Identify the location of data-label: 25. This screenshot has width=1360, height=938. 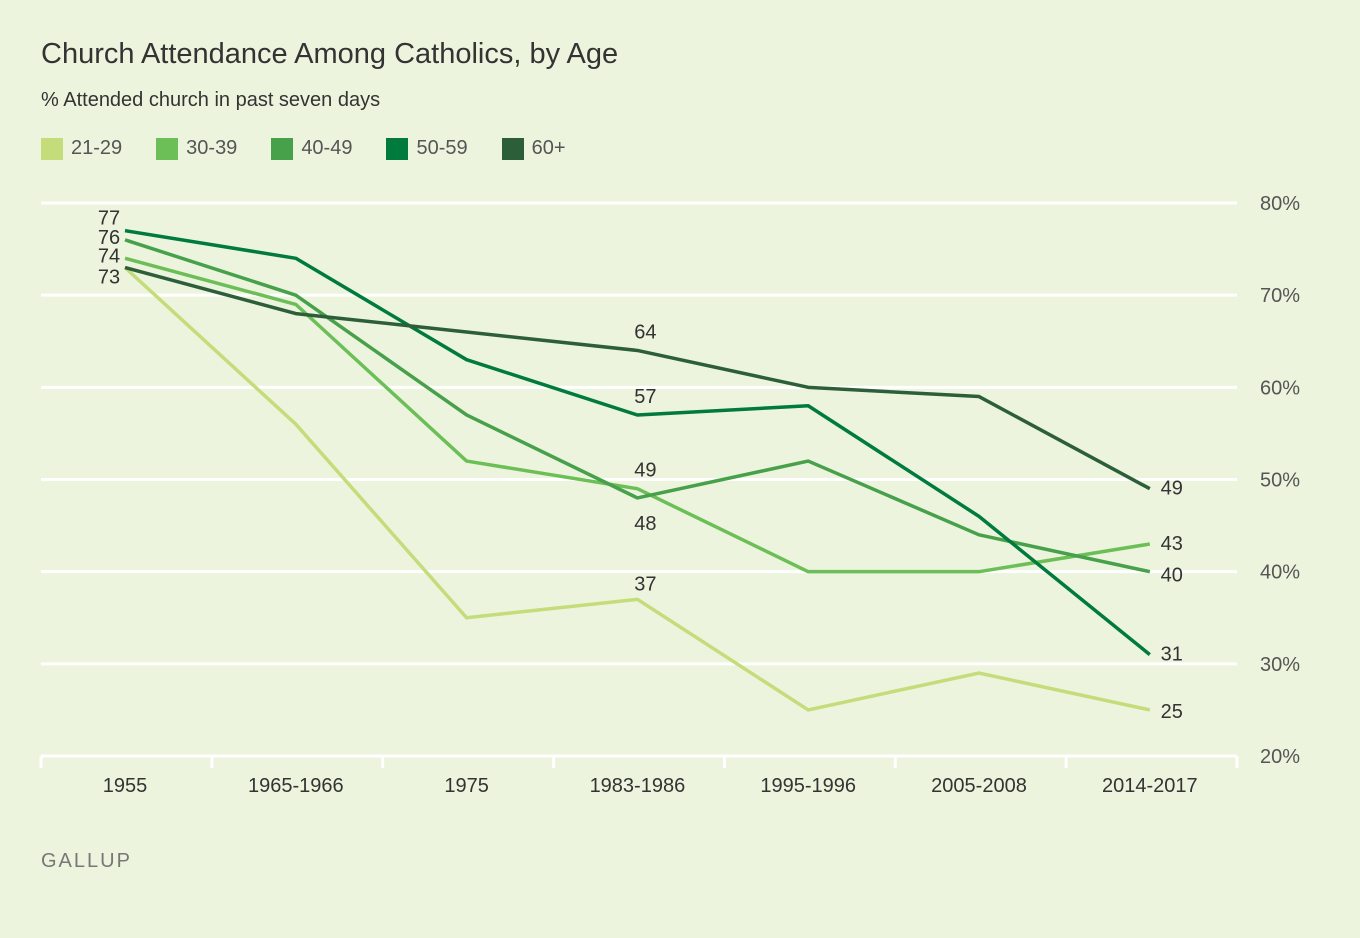
(1172, 712).